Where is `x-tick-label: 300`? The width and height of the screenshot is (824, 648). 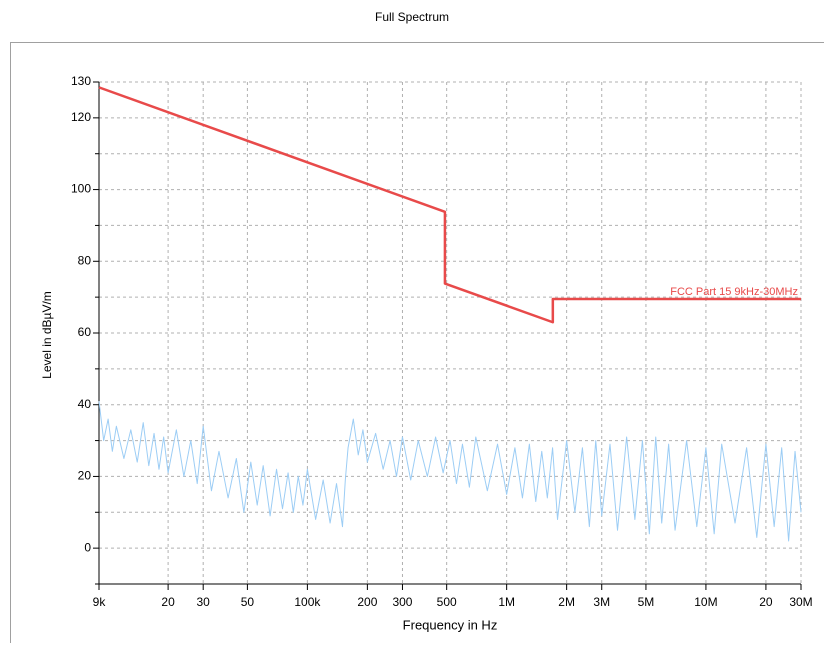 x-tick-label: 300 is located at coordinates (402, 602).